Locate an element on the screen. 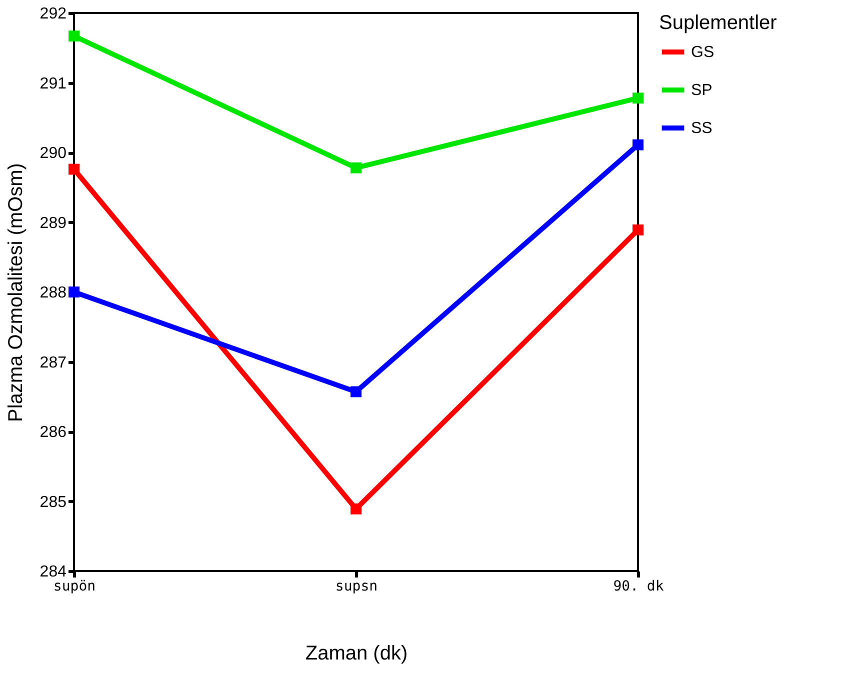 The width and height of the screenshot is (842, 679). y-tick-label: 289 is located at coordinates (53, 223).